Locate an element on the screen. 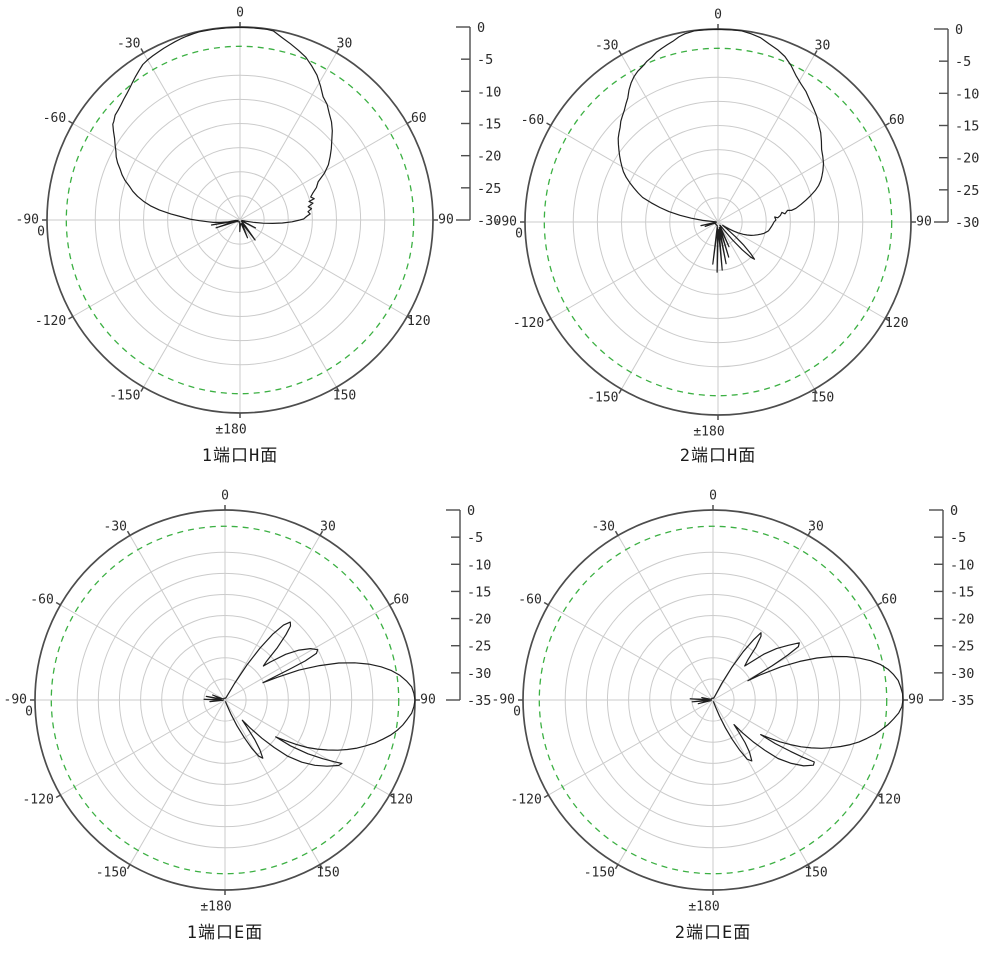  pattern-trace is located at coordinates (309, 694).